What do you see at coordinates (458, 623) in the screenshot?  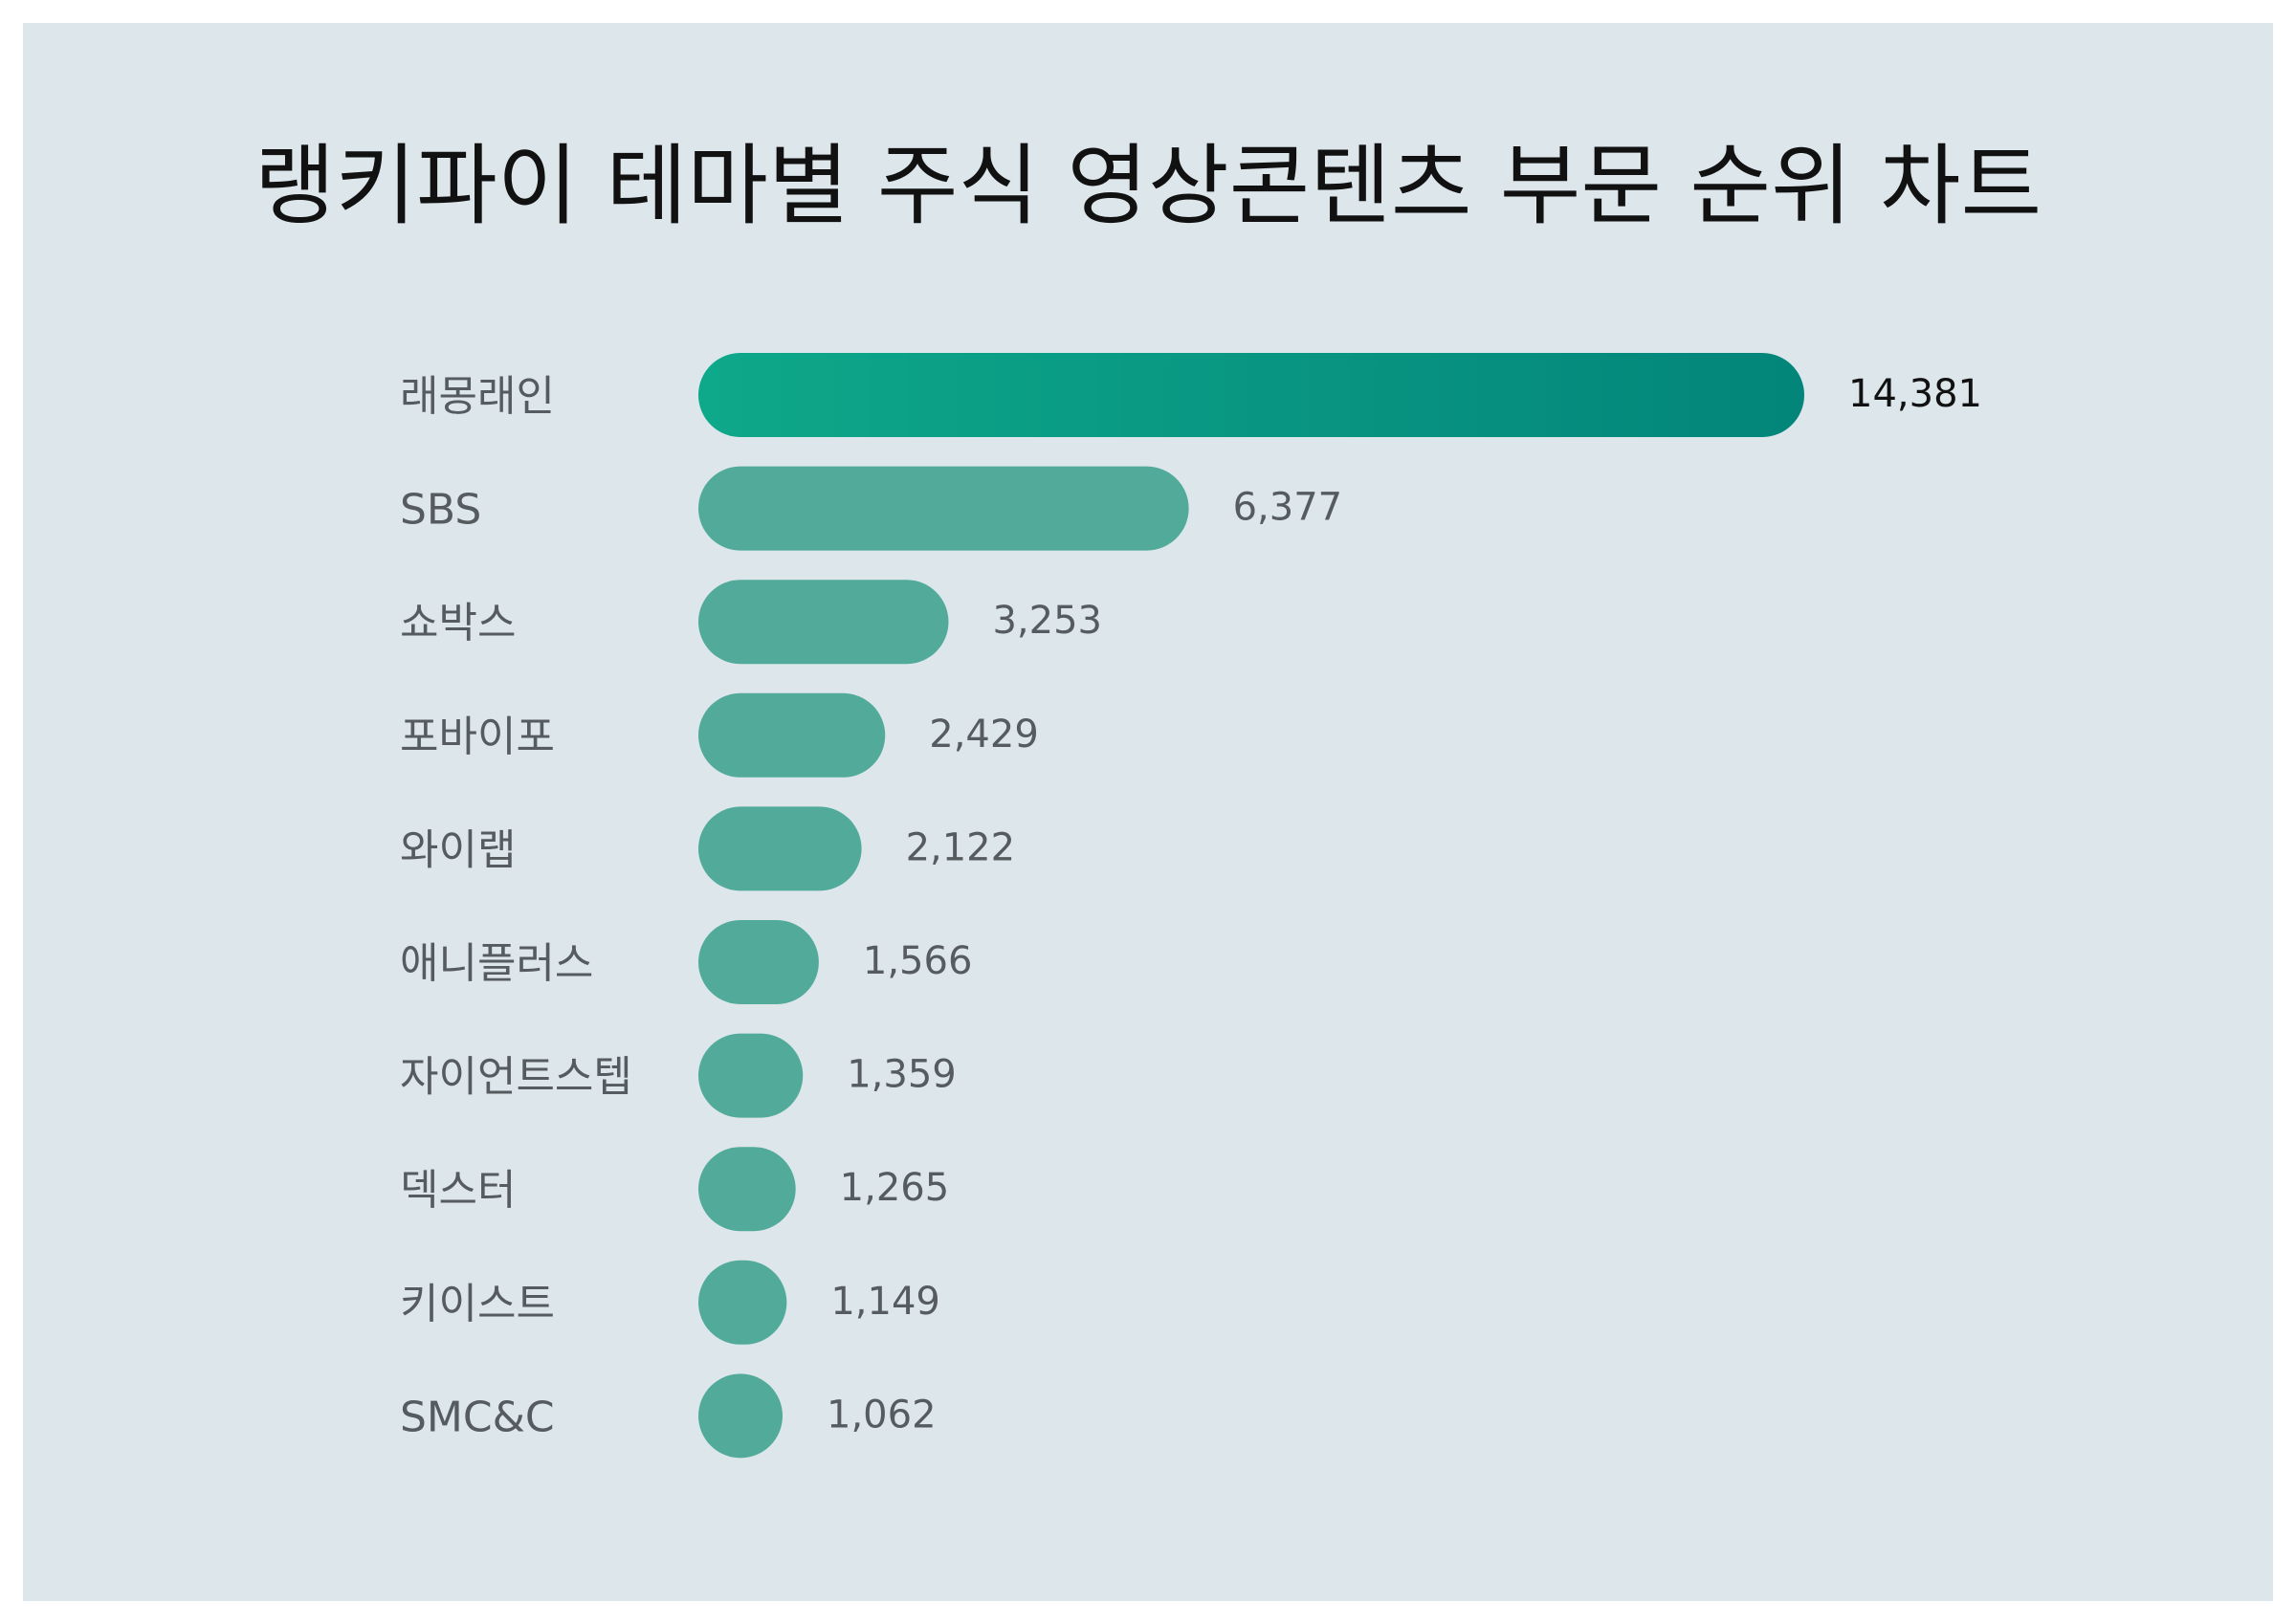 I see `category-label: 쇼박스` at bounding box center [458, 623].